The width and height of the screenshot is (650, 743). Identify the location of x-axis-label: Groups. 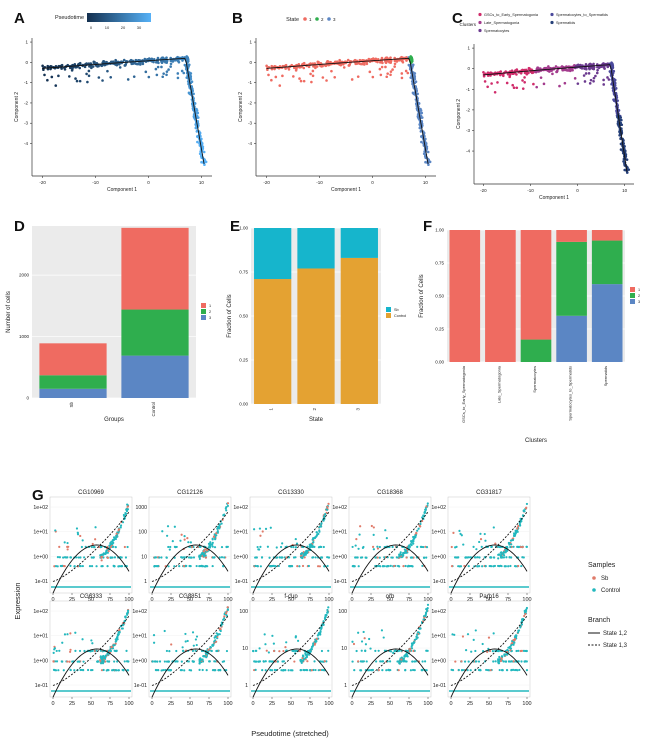
(114, 420).